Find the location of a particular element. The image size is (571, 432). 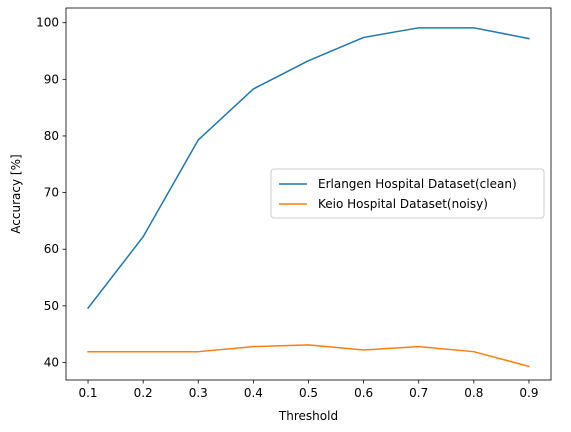

legend-label-keio: Keio Hospital Dataset(noisy) is located at coordinates (403, 204).